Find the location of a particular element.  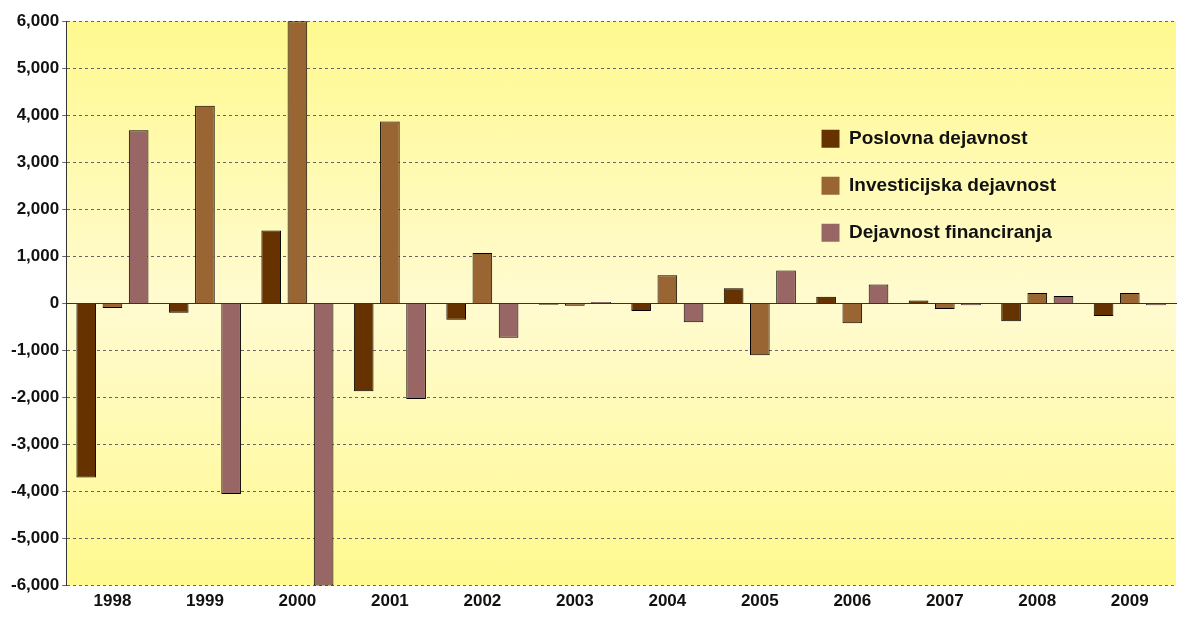

legend-label: Dejavnost financiranja is located at coordinates (951, 231).